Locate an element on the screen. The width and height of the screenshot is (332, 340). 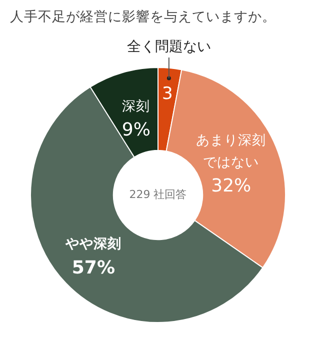
slice-label: あまり深刻ではない is located at coordinates (231, 151).